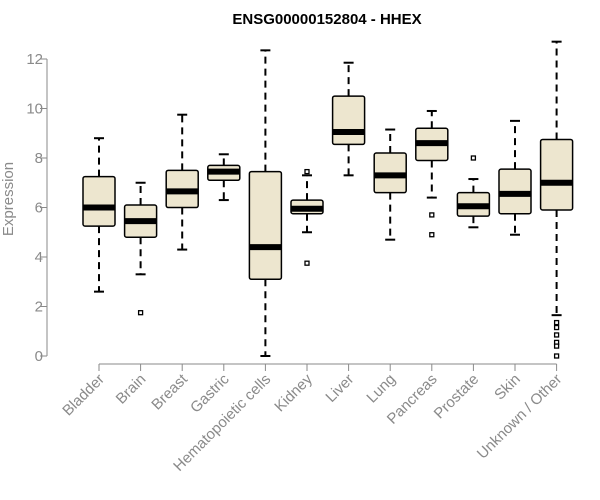 This screenshot has width=600, height=500. I want to click on y-tick-label: 8, so click(39, 158).